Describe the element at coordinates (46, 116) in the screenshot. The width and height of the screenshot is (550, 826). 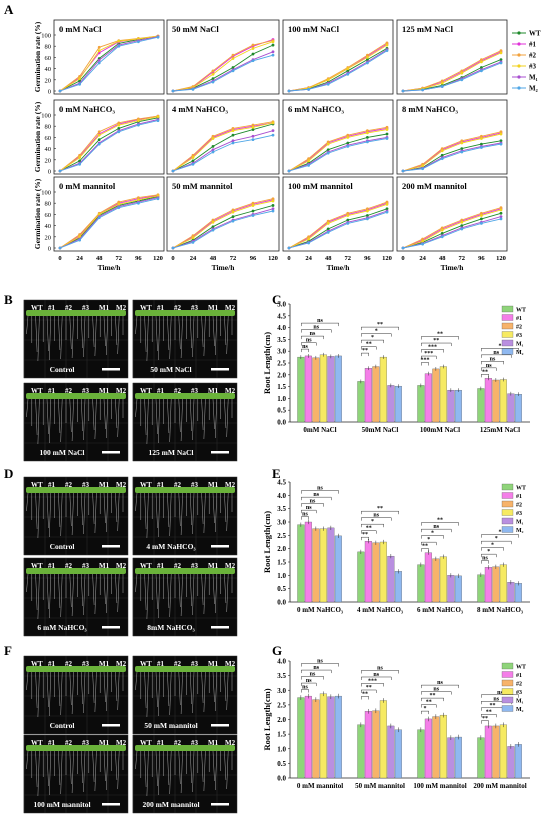
I see `y-tick-label: 100` at that location.